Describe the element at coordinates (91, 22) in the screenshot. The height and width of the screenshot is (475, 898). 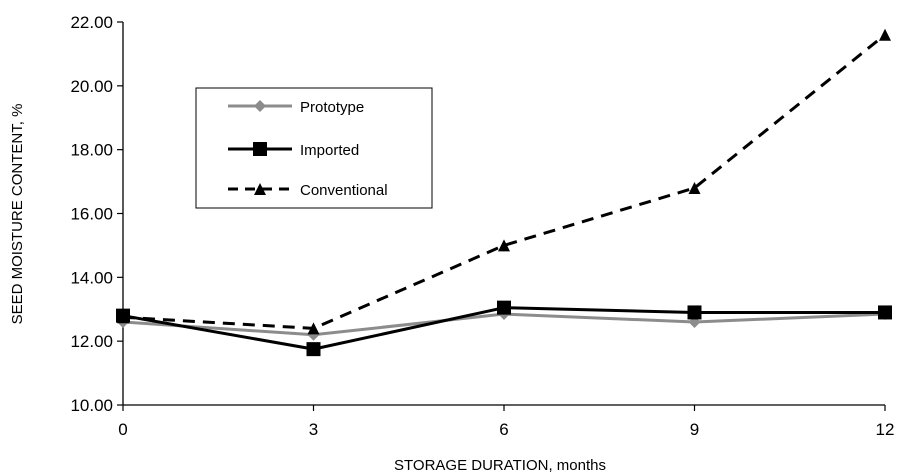
I see `y-tick-label: 22.00` at that location.